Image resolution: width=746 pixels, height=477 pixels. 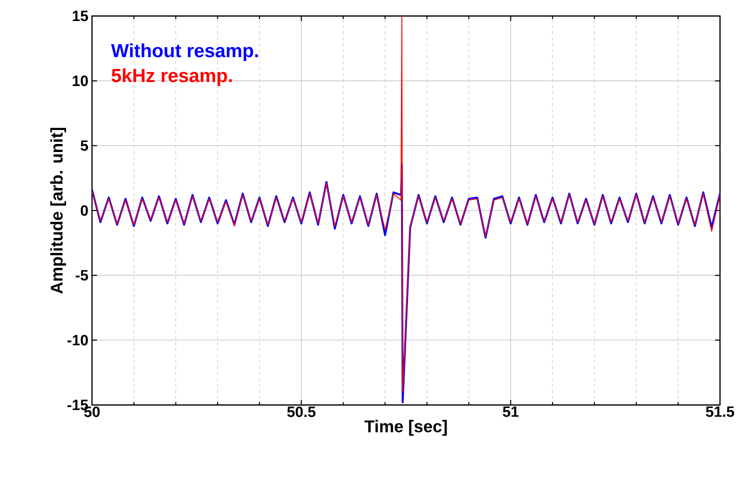 What do you see at coordinates (80, 81) in the screenshot?
I see `y-tick-label: 10` at bounding box center [80, 81].